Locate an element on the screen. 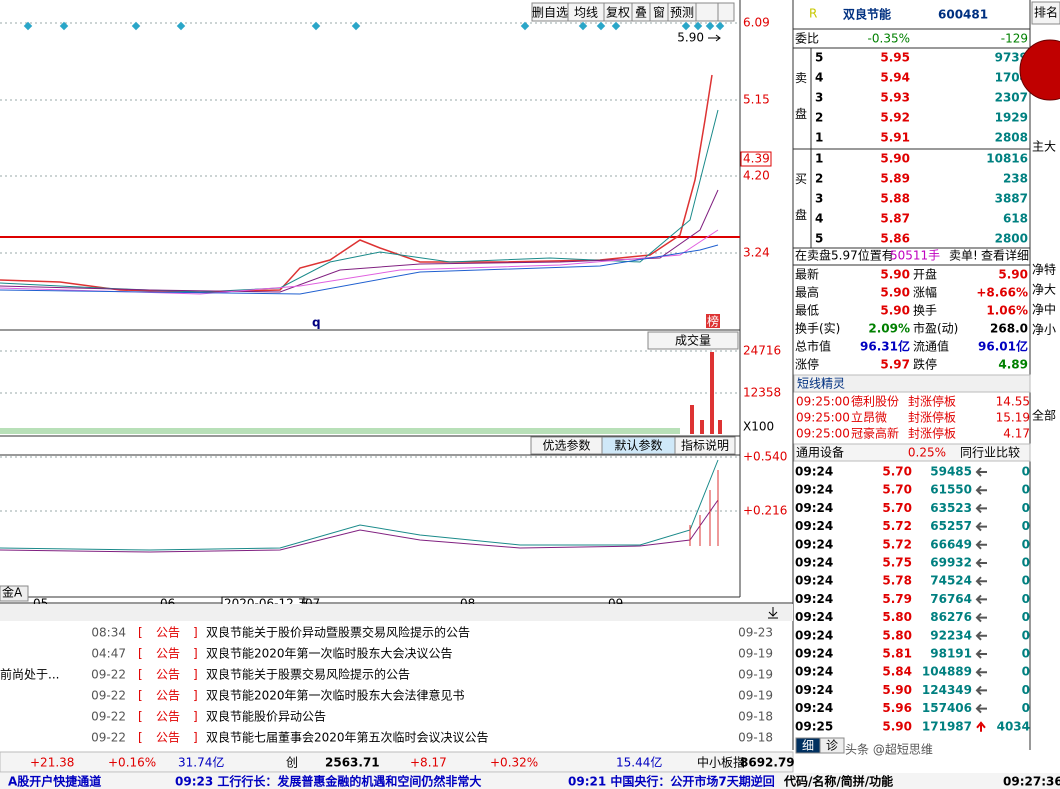  tick-volume: 86276 is located at coordinates (951, 617).